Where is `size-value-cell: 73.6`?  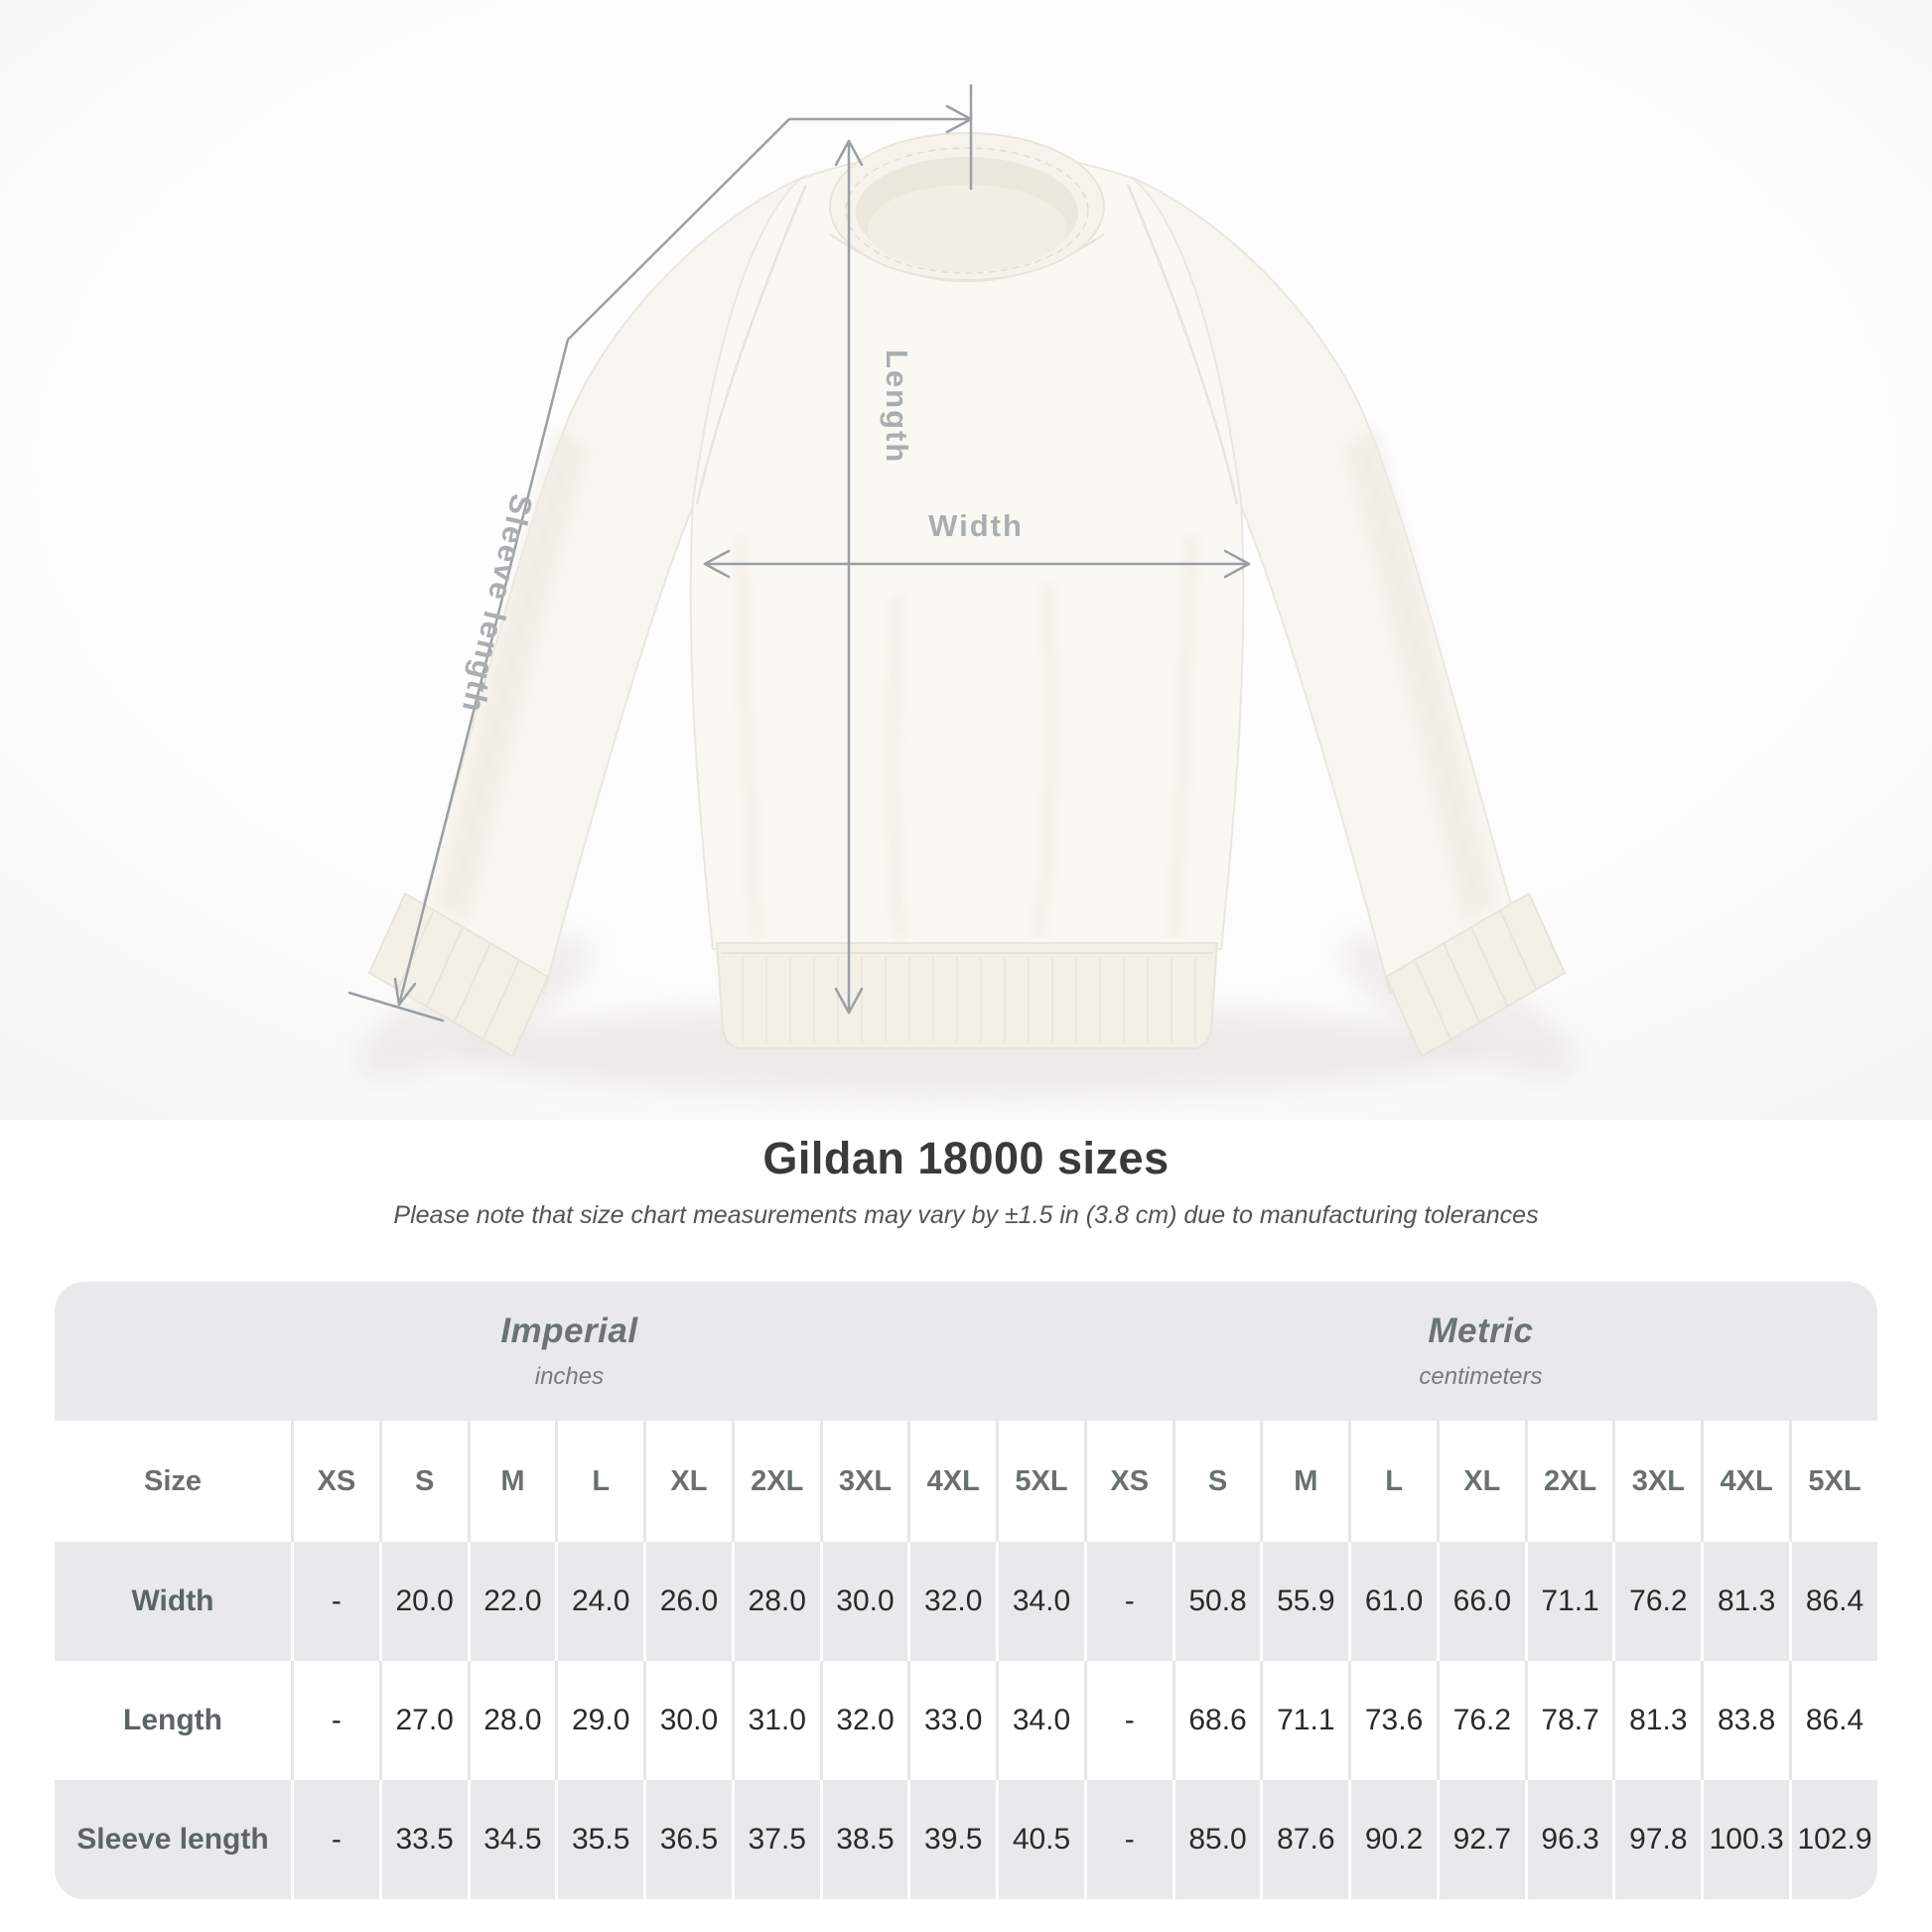 size-value-cell: 73.6 is located at coordinates (1393, 1721).